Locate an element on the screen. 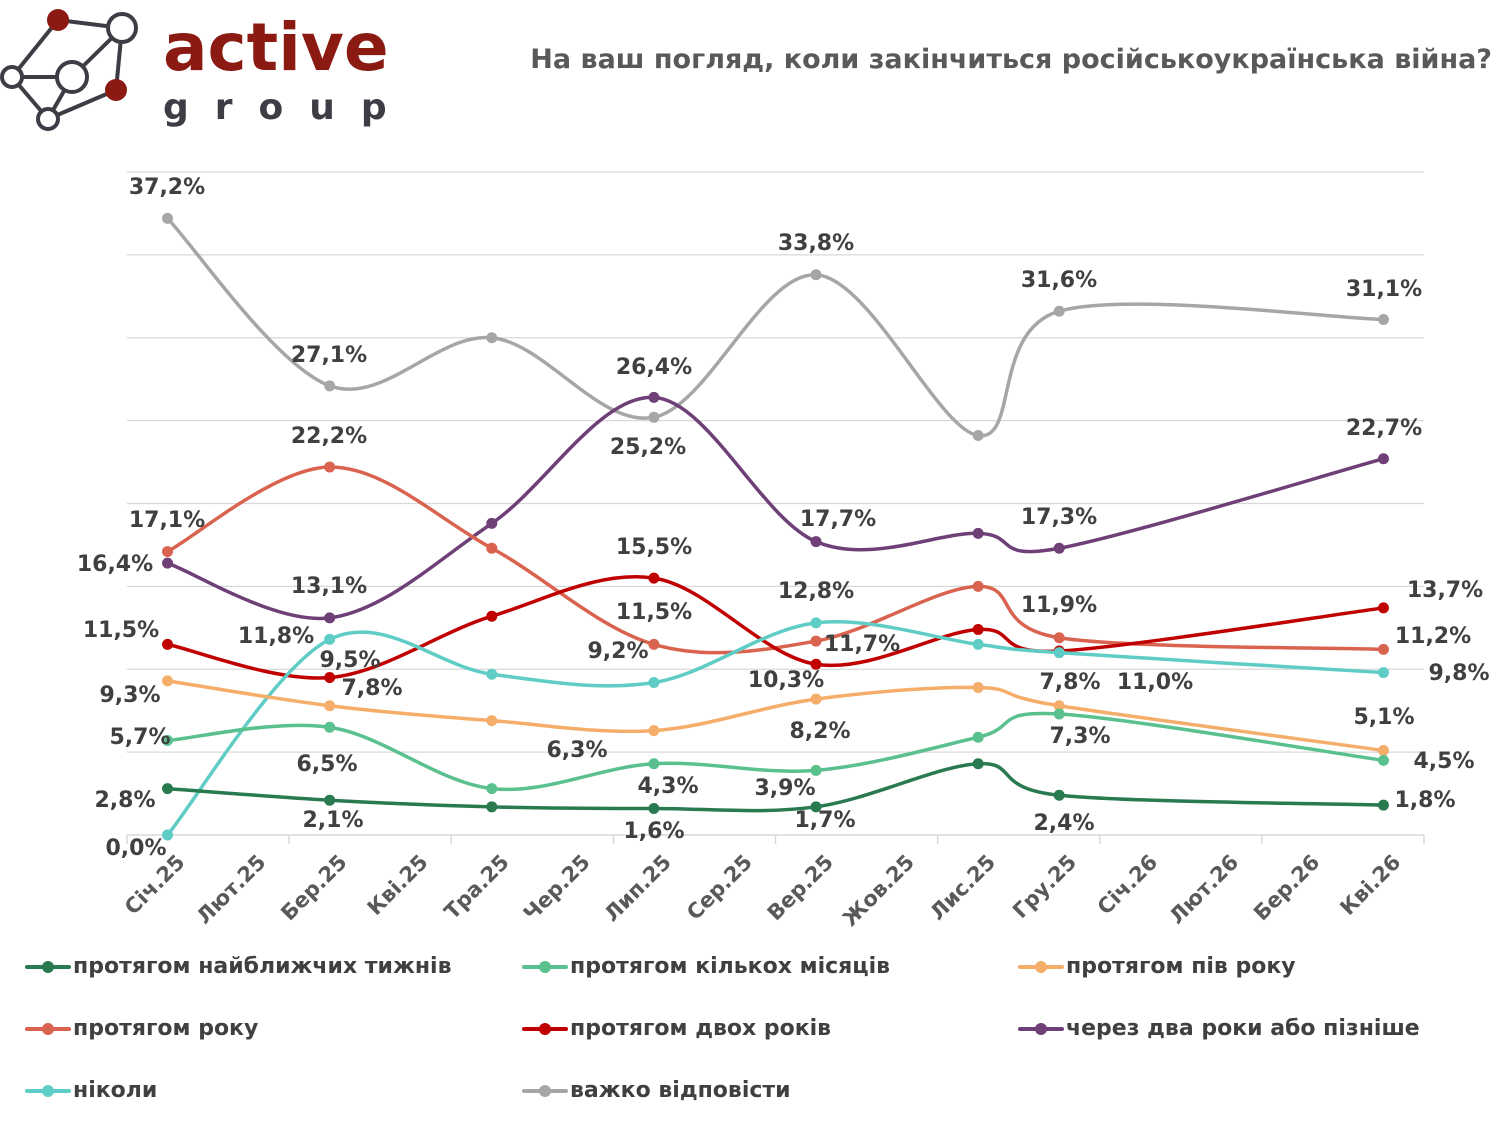 The image size is (1500, 1125). x-tick-label: Кві.25 is located at coordinates (398, 885).